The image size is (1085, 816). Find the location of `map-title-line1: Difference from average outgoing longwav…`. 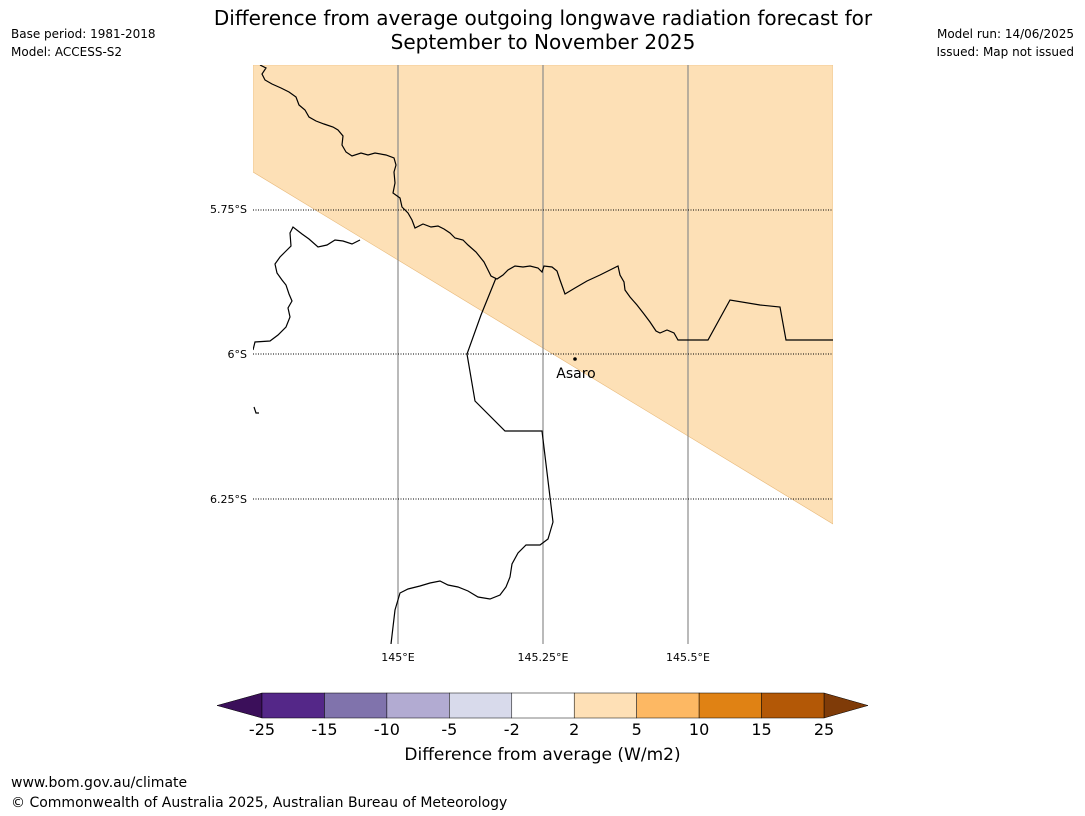

map-title-line1: Difference from average outgoing longwav… is located at coordinates (543, 18).